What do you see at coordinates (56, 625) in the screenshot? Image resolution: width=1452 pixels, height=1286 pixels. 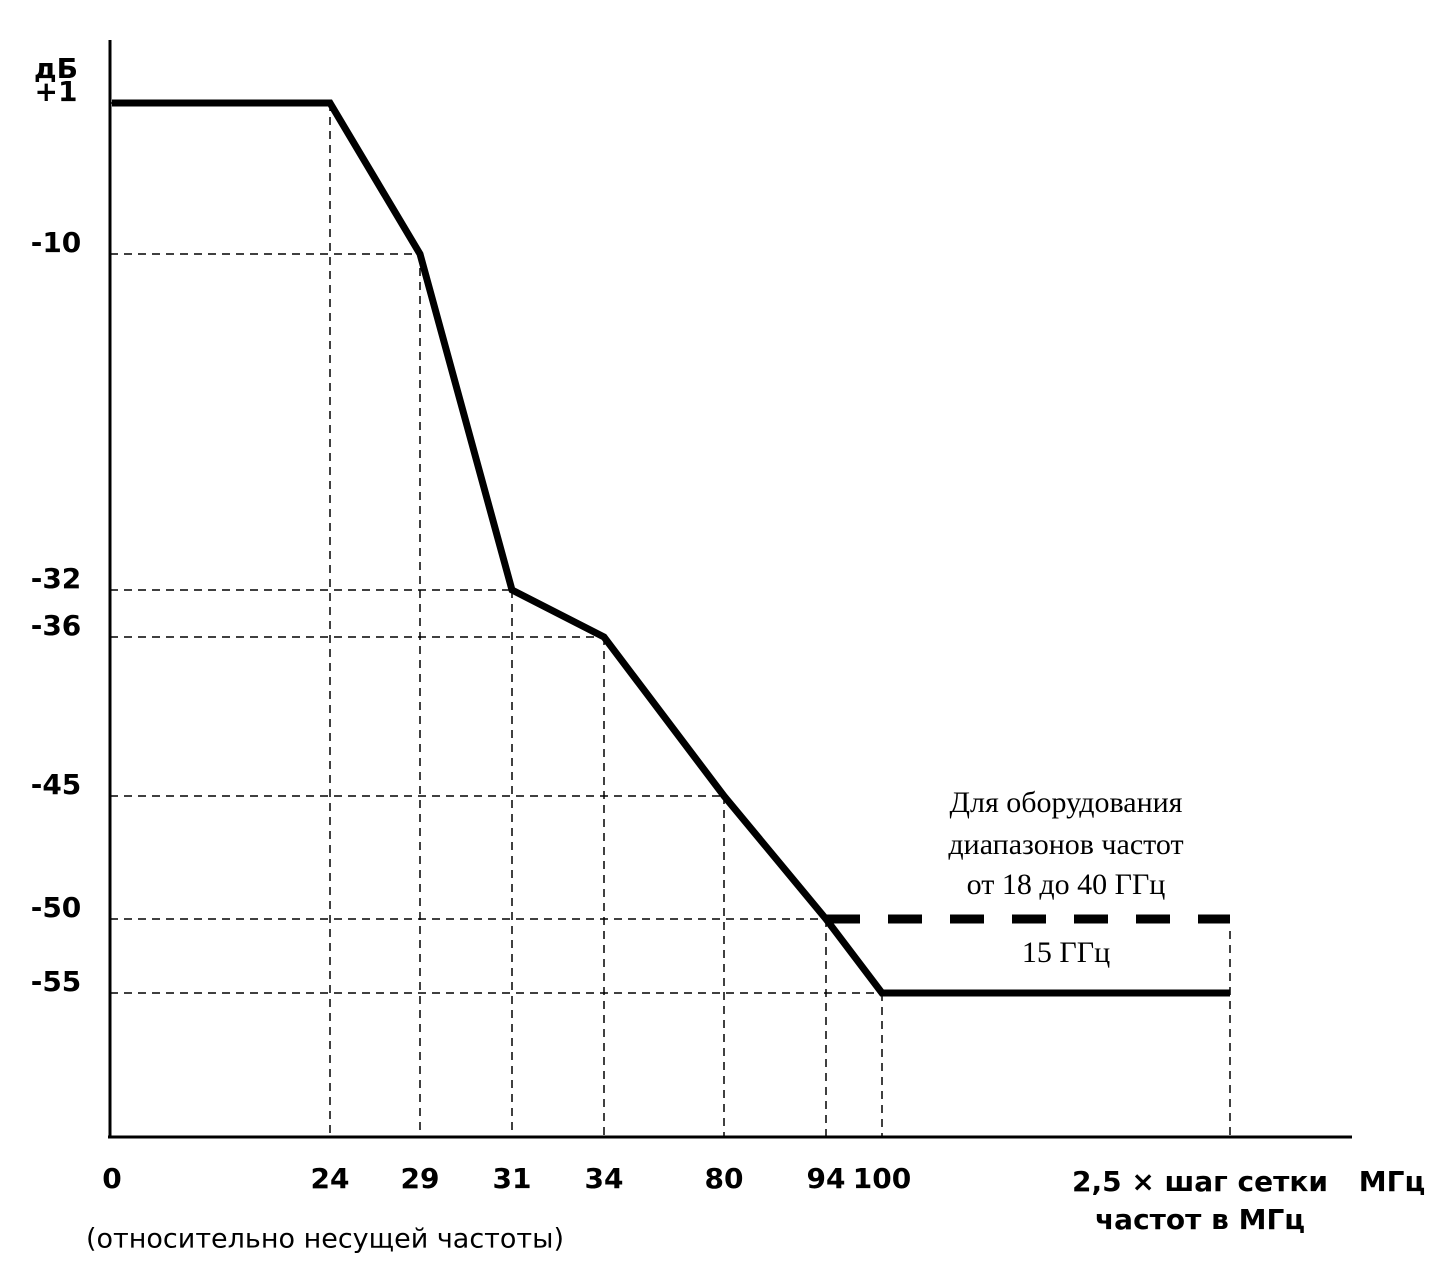 I see `y-tick-label: -36` at bounding box center [56, 625].